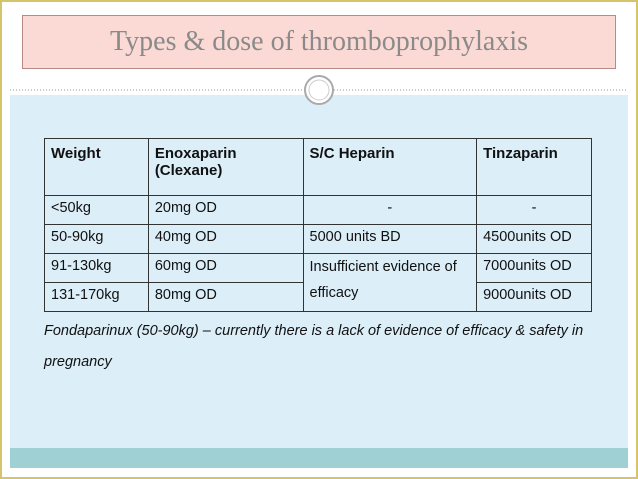 Image resolution: width=638 pixels, height=479 pixels. I want to click on header-text: Tinzaparin, so click(520, 153).